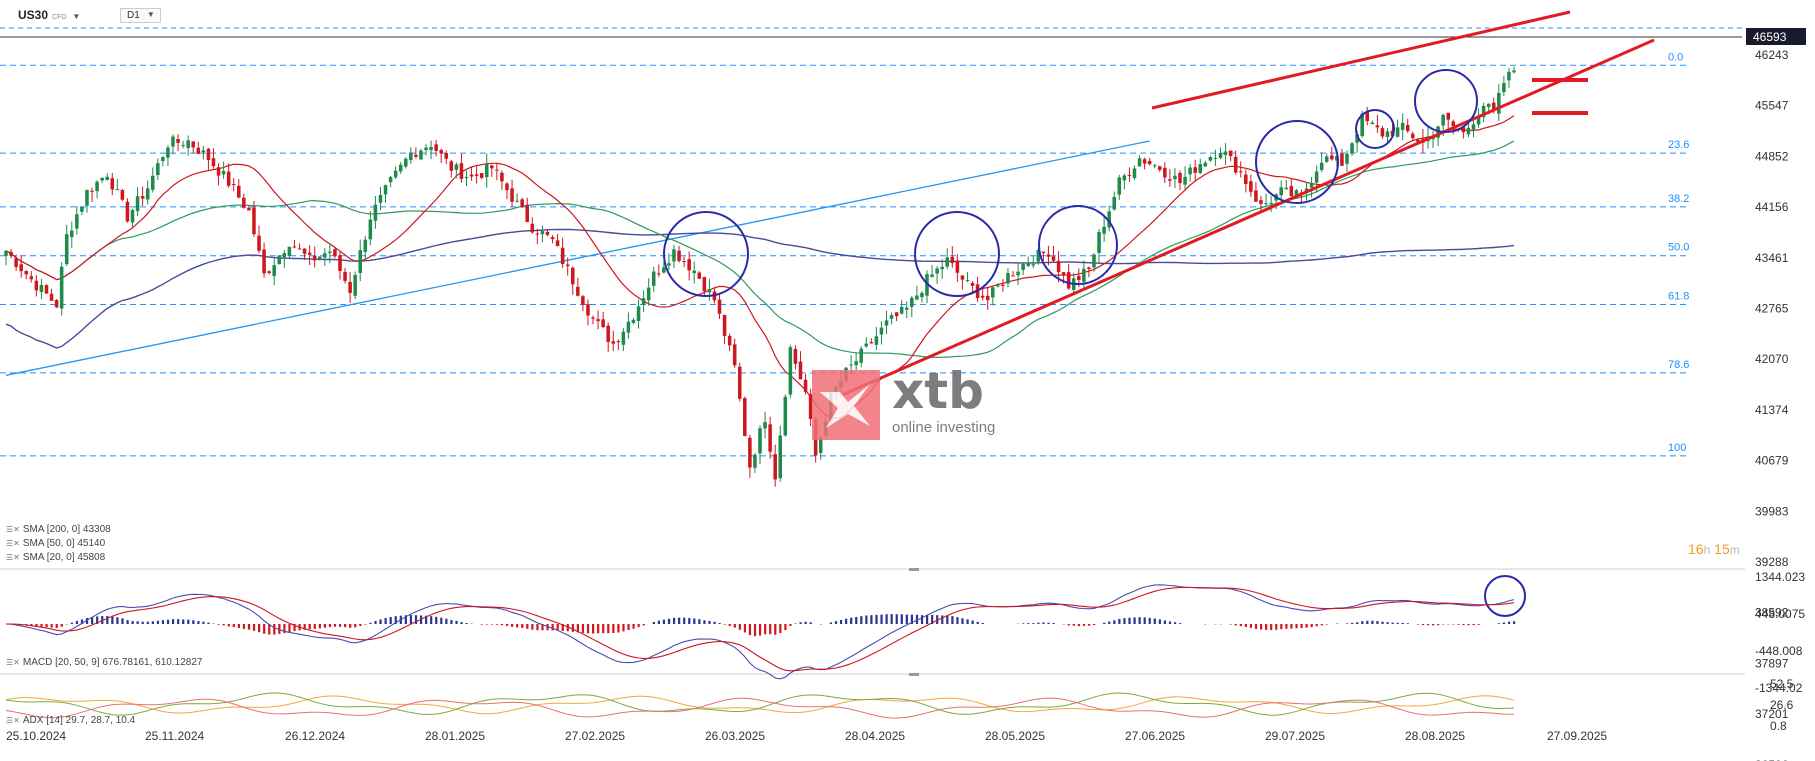  I want to click on legend-sma50: ☰✕ SMA [50, 0] 45140, so click(55, 543).